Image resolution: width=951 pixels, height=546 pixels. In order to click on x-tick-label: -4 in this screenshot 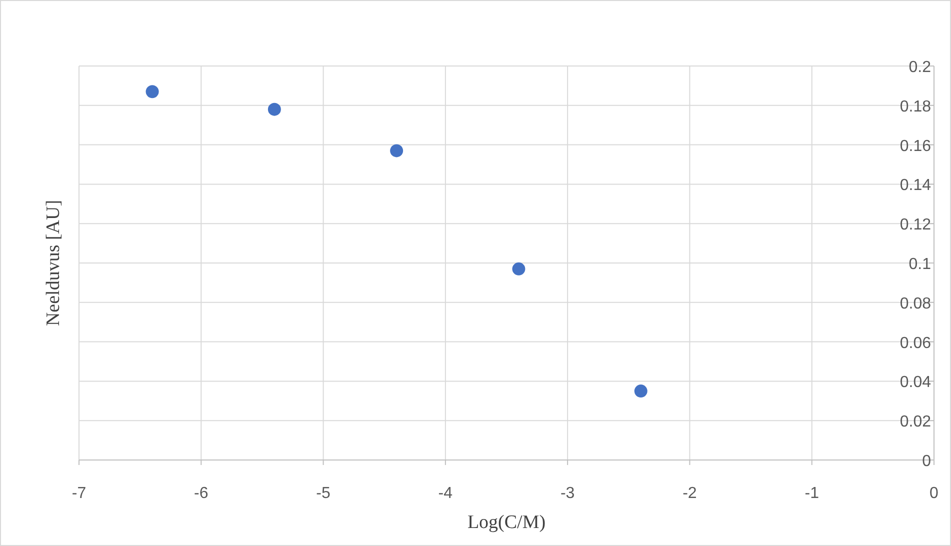, I will do `click(445, 493)`.